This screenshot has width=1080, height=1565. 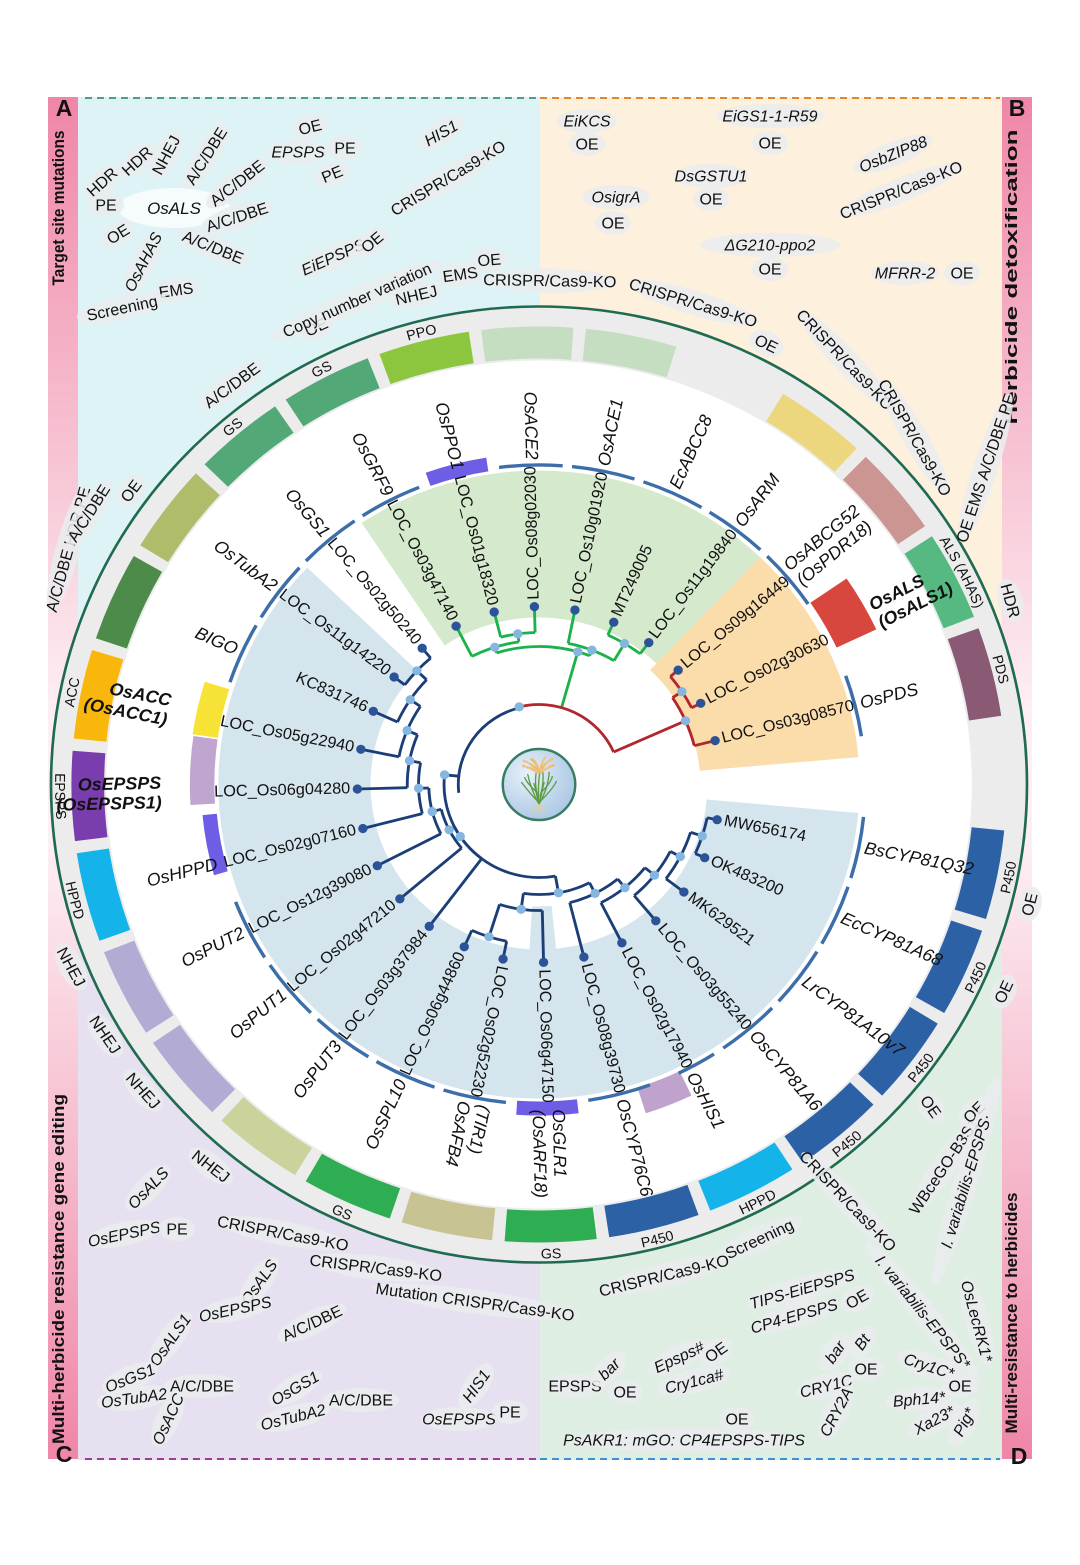 I want to click on svg-text: EiGS1-1-R59, so click(x=769, y=117).